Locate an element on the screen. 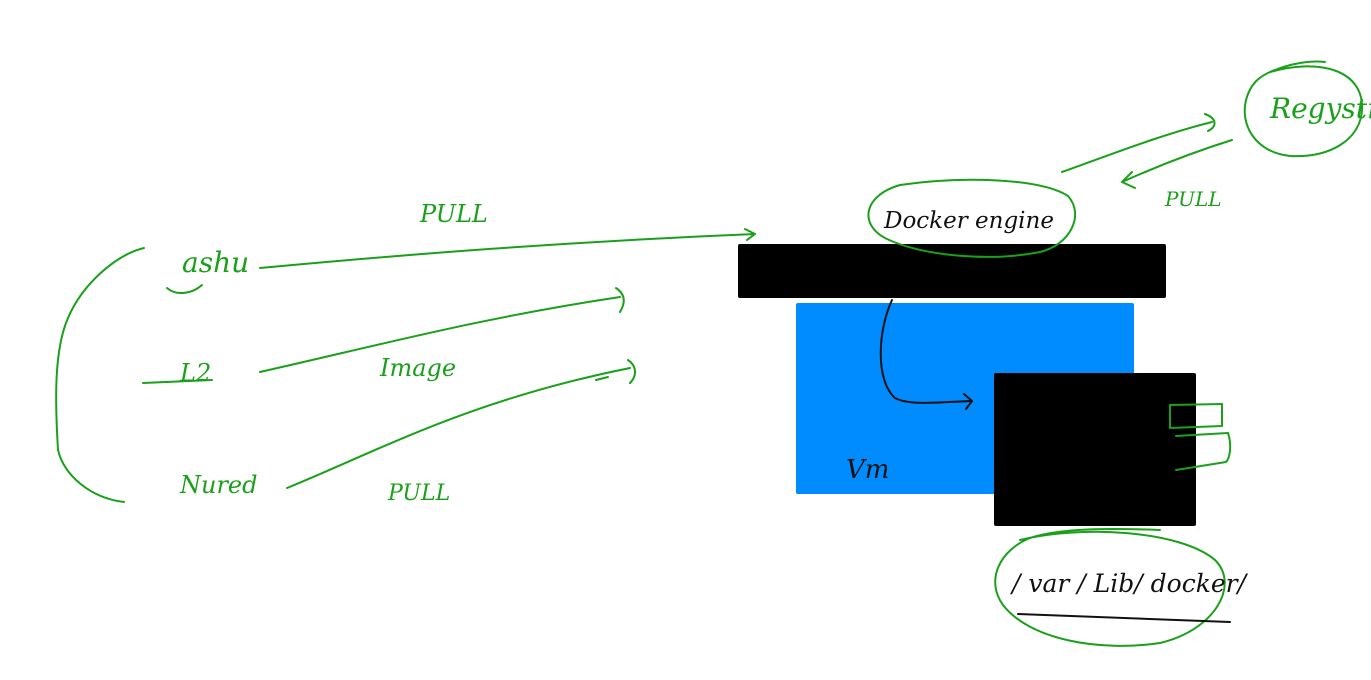 The width and height of the screenshot is (1371, 680). docker-engine-circle is located at coordinates (972, 218).